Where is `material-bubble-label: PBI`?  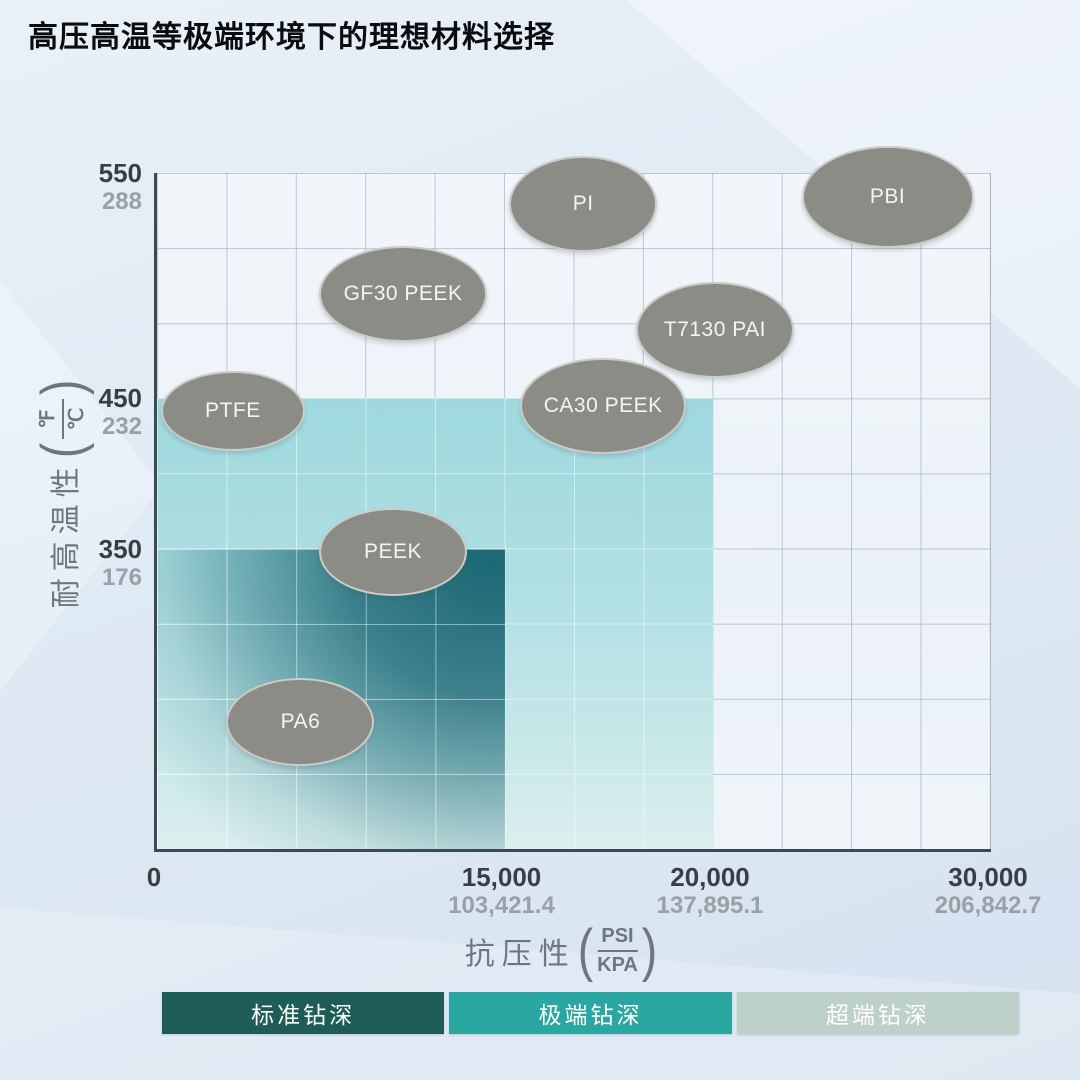
material-bubble-label: PBI is located at coordinates (887, 197).